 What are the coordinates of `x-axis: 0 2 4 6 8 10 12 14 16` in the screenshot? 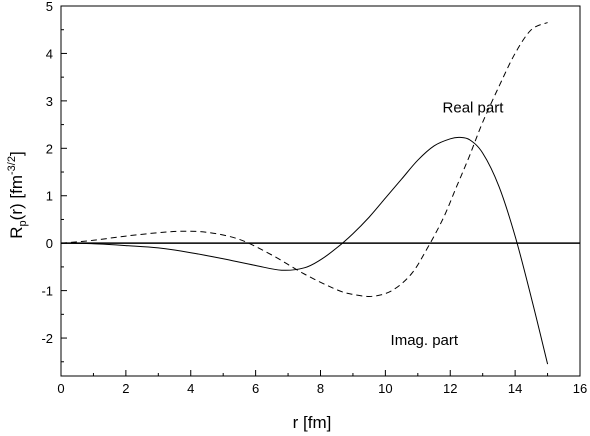 It's located at (322, 383).